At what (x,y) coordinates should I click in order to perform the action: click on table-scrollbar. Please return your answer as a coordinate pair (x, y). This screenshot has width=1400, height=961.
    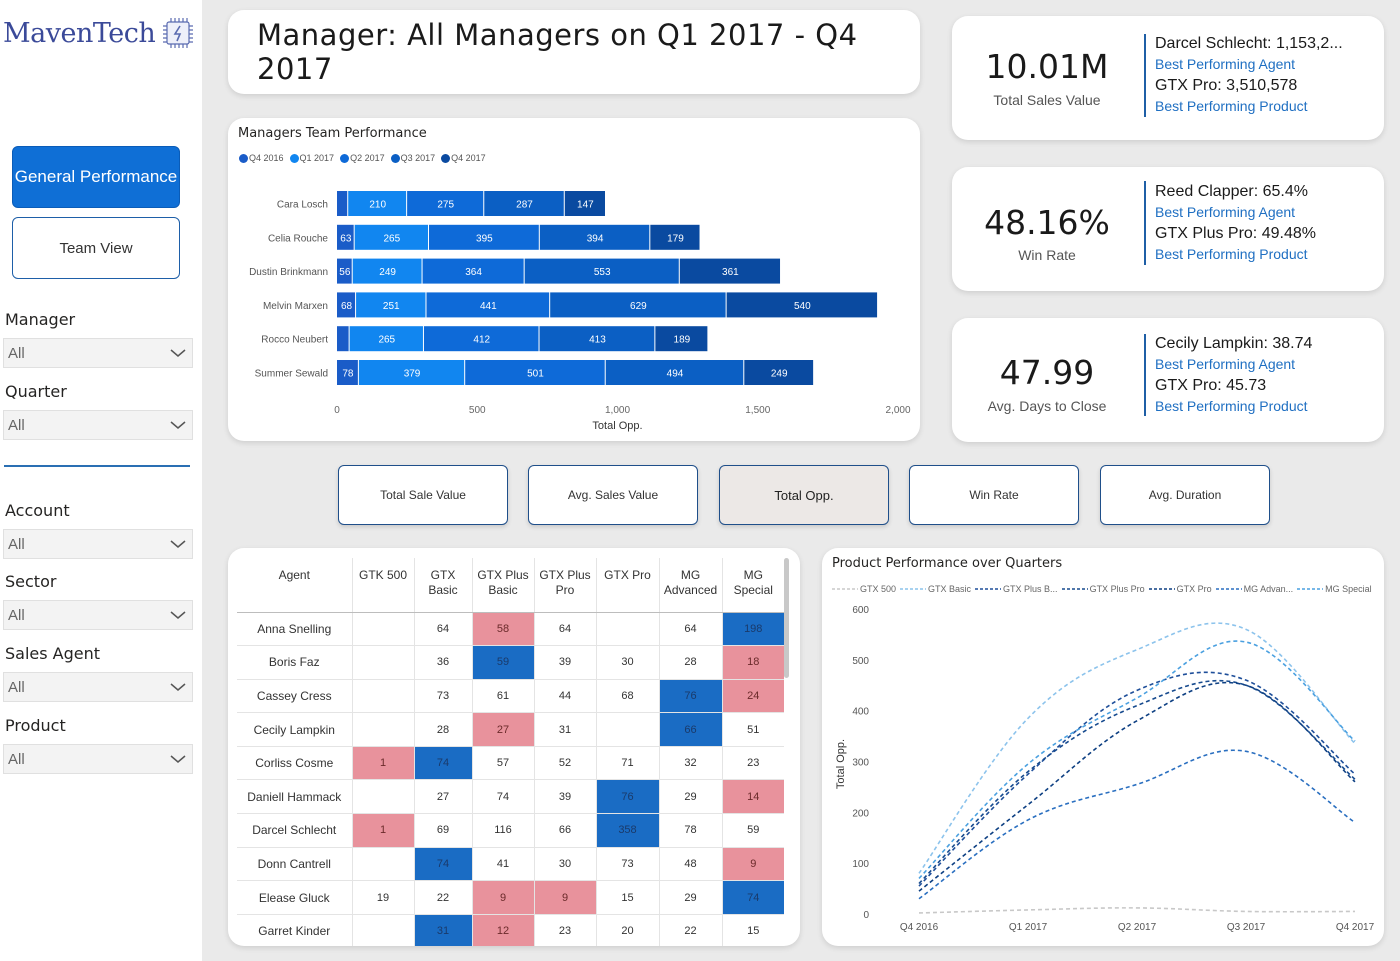
    Looking at the image, I should click on (786, 618).